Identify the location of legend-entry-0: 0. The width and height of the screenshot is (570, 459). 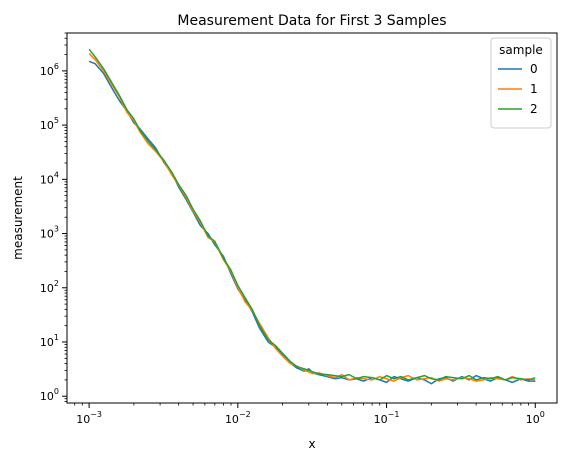
(534, 69).